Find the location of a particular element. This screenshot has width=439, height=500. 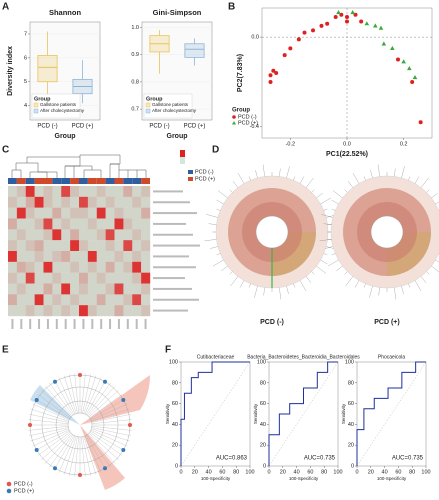

legend-swatch is located at coordinates (148, 111).